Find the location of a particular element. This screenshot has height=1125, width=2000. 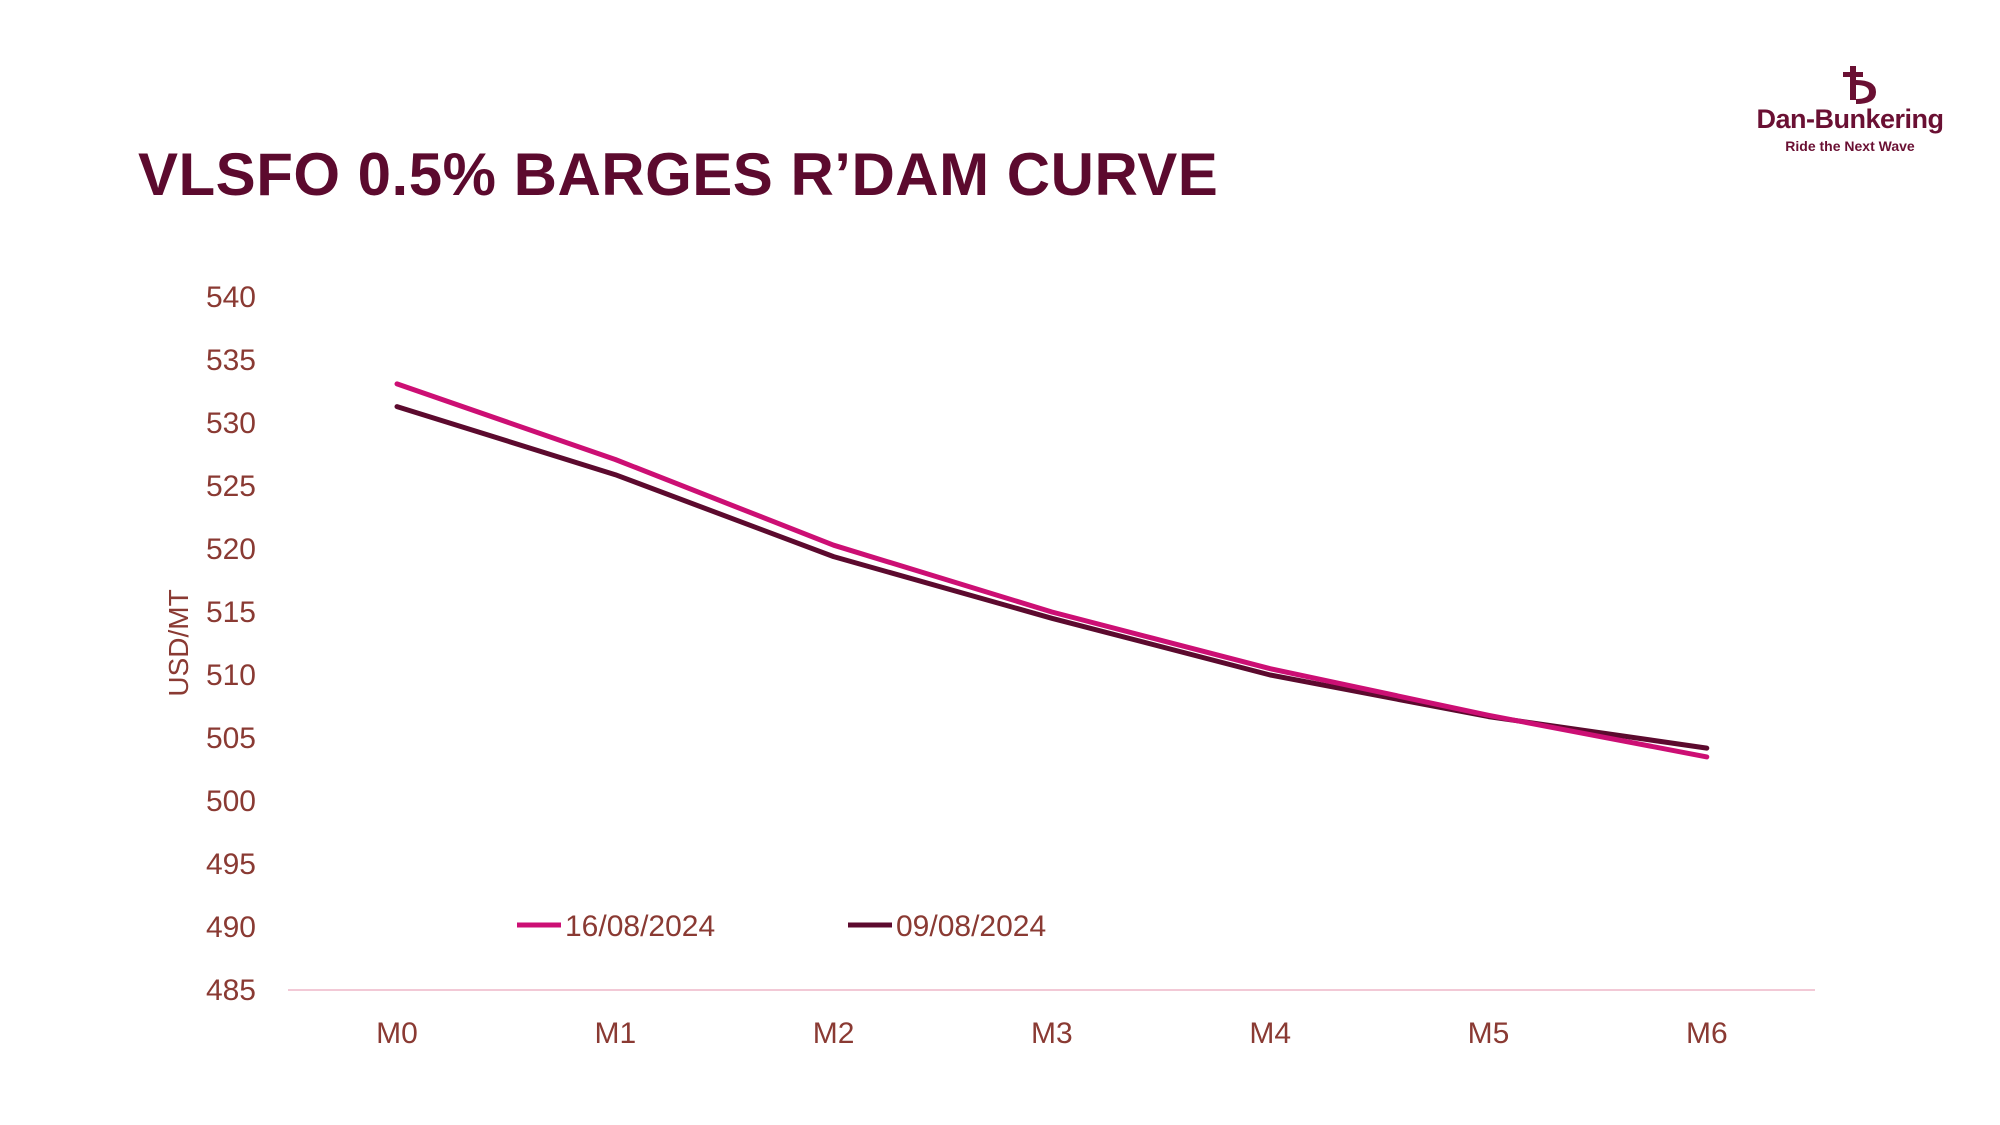

logo-tagline: Ride the Next Wave is located at coordinates (1850, 146).